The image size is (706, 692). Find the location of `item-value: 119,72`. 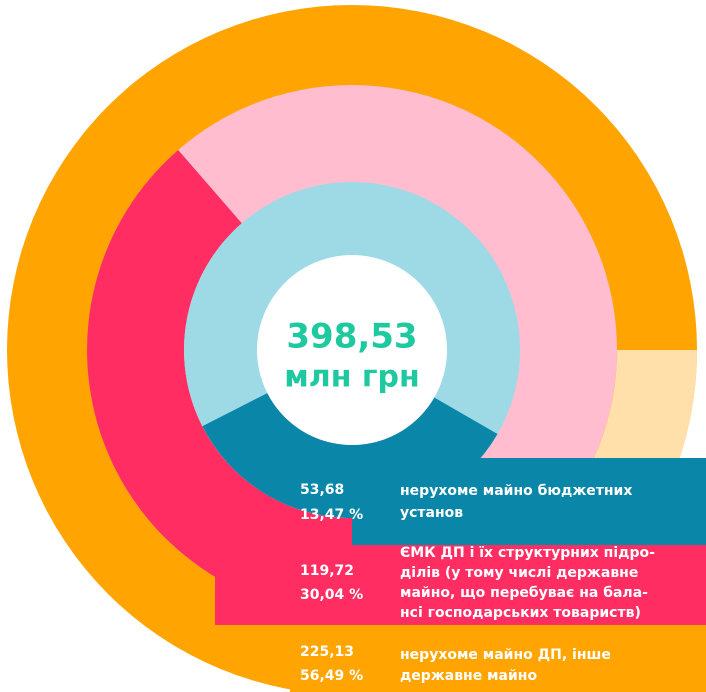

item-value: 119,72 is located at coordinates (327, 571).